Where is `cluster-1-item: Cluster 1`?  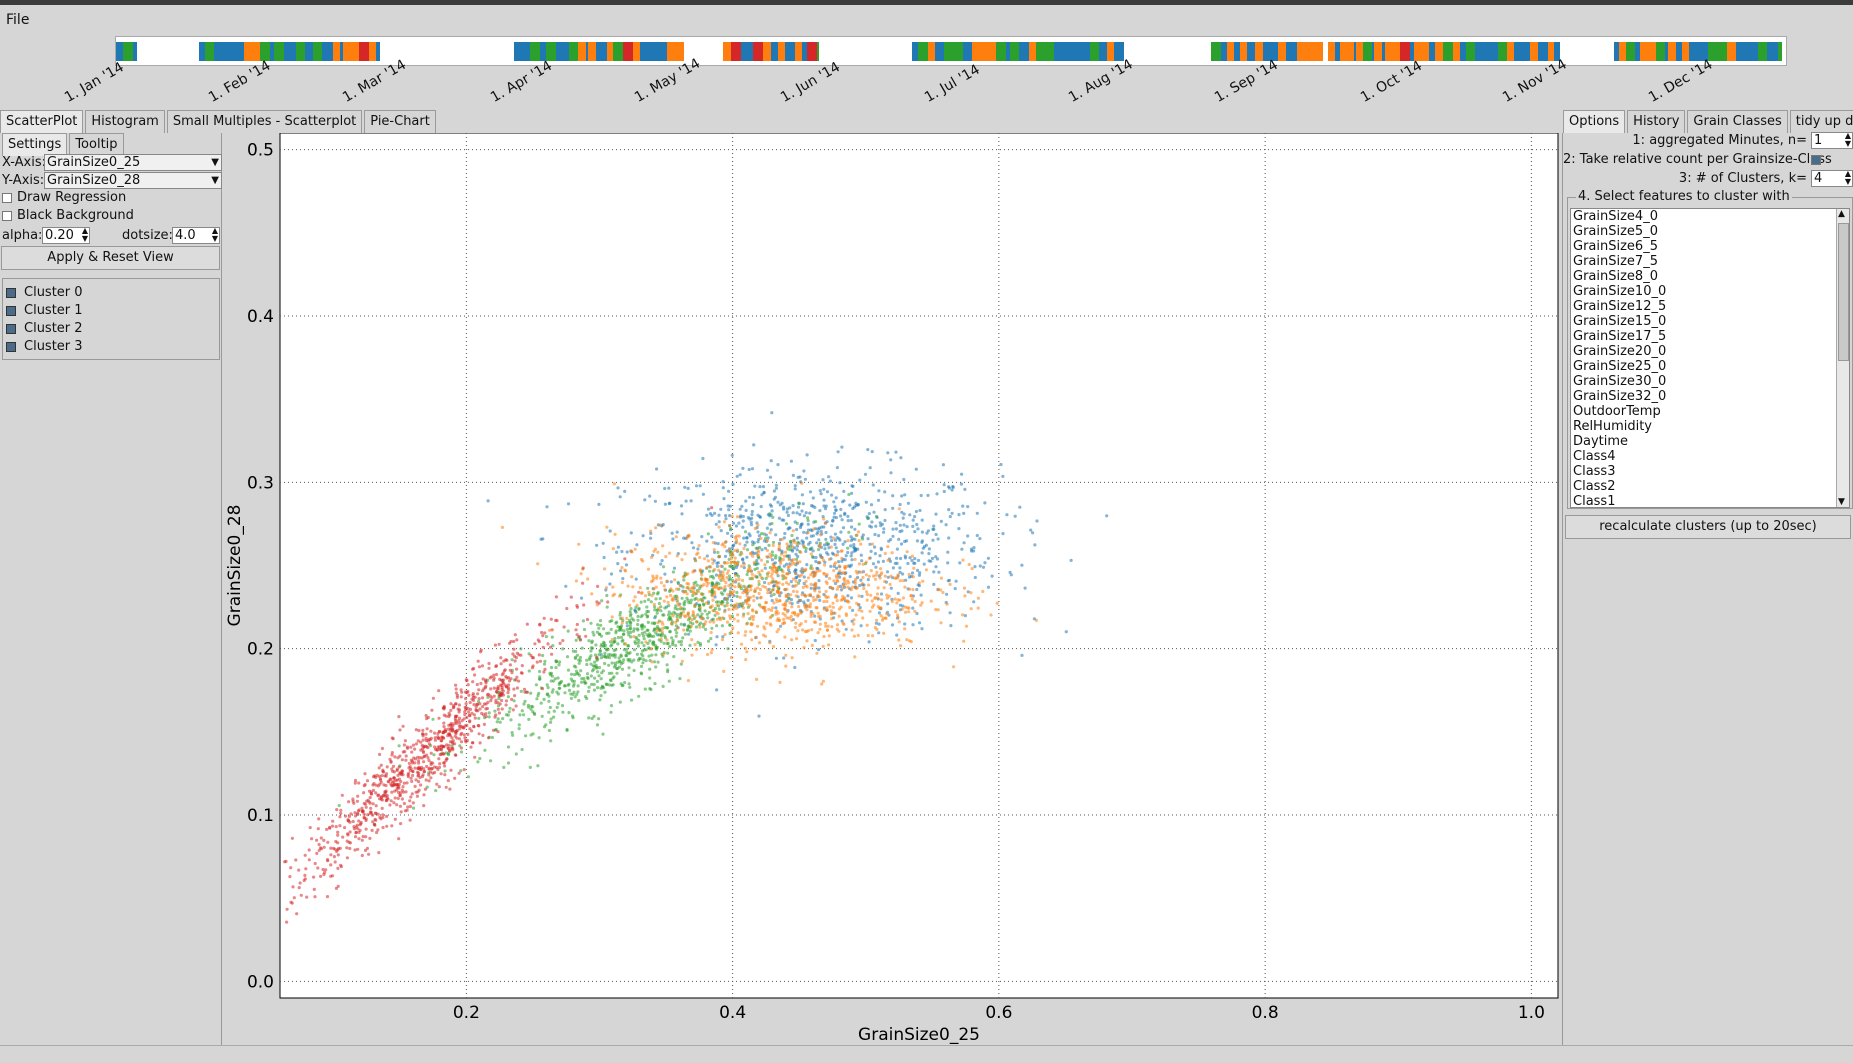 cluster-1-item: Cluster 1 is located at coordinates (44, 310).